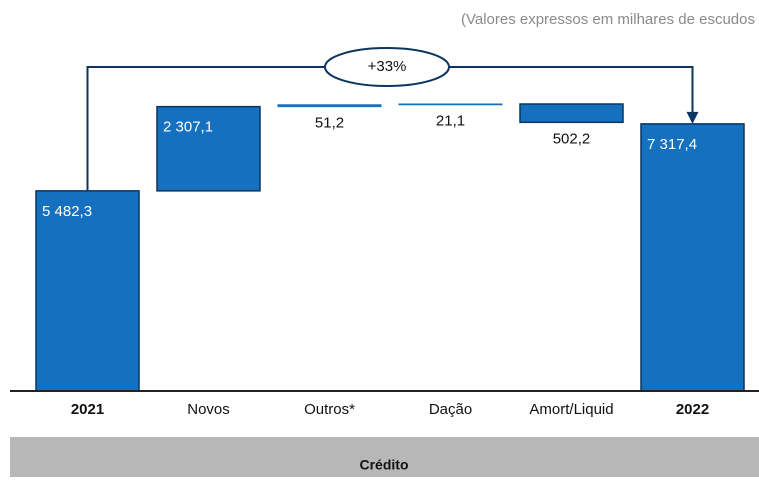 This screenshot has width=759, height=481. What do you see at coordinates (450, 121) in the screenshot?
I see `value-label: 21,1` at bounding box center [450, 121].